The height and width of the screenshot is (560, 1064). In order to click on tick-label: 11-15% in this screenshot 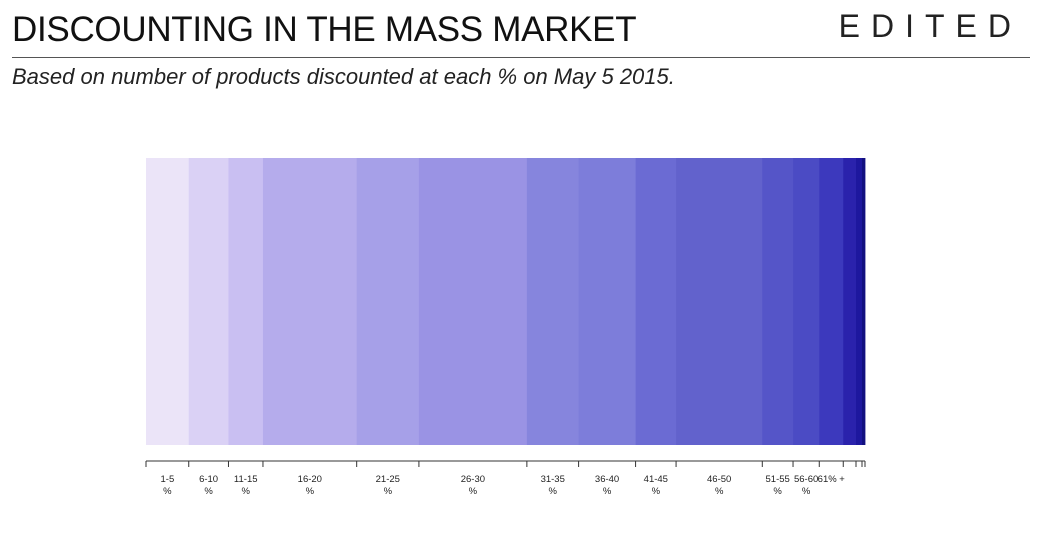, I will do `click(246, 485)`.